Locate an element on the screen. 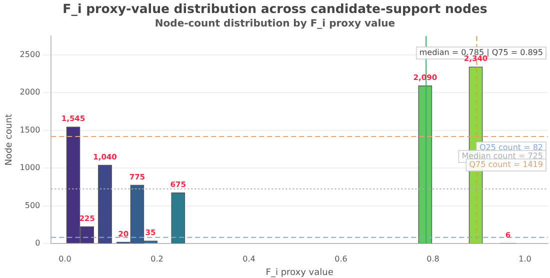  y-tick-label: 1000 is located at coordinates (30, 167).